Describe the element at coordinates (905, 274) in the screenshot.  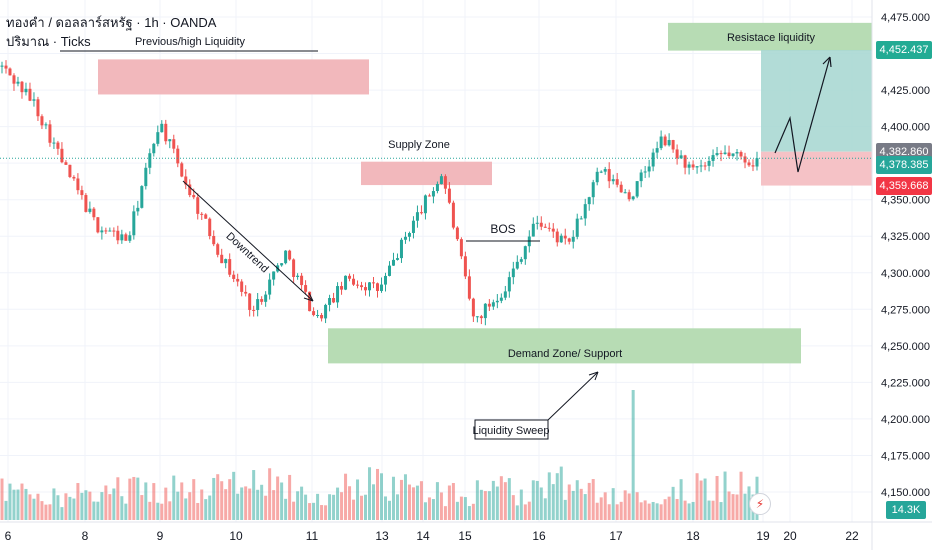
I see `y-tick-label: 4,300.000` at that location.